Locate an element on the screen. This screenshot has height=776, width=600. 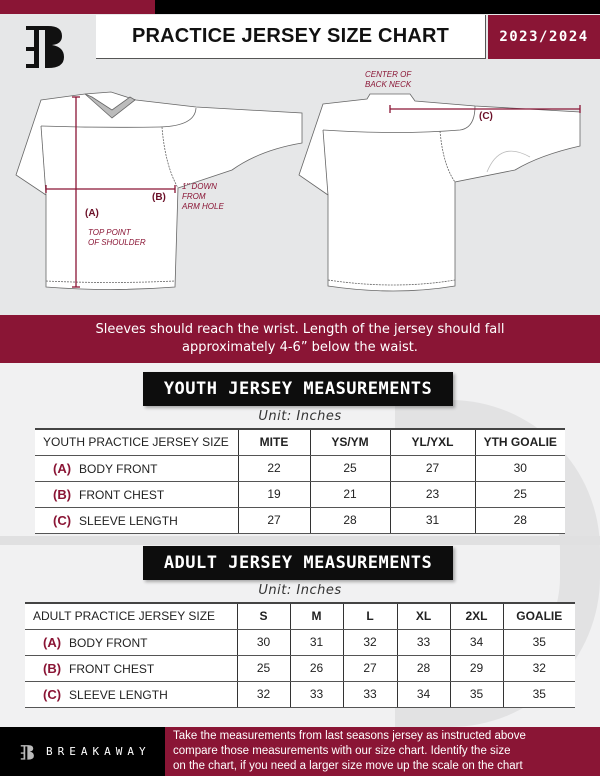
column-header: GOALIE is located at coordinates (538, 616).